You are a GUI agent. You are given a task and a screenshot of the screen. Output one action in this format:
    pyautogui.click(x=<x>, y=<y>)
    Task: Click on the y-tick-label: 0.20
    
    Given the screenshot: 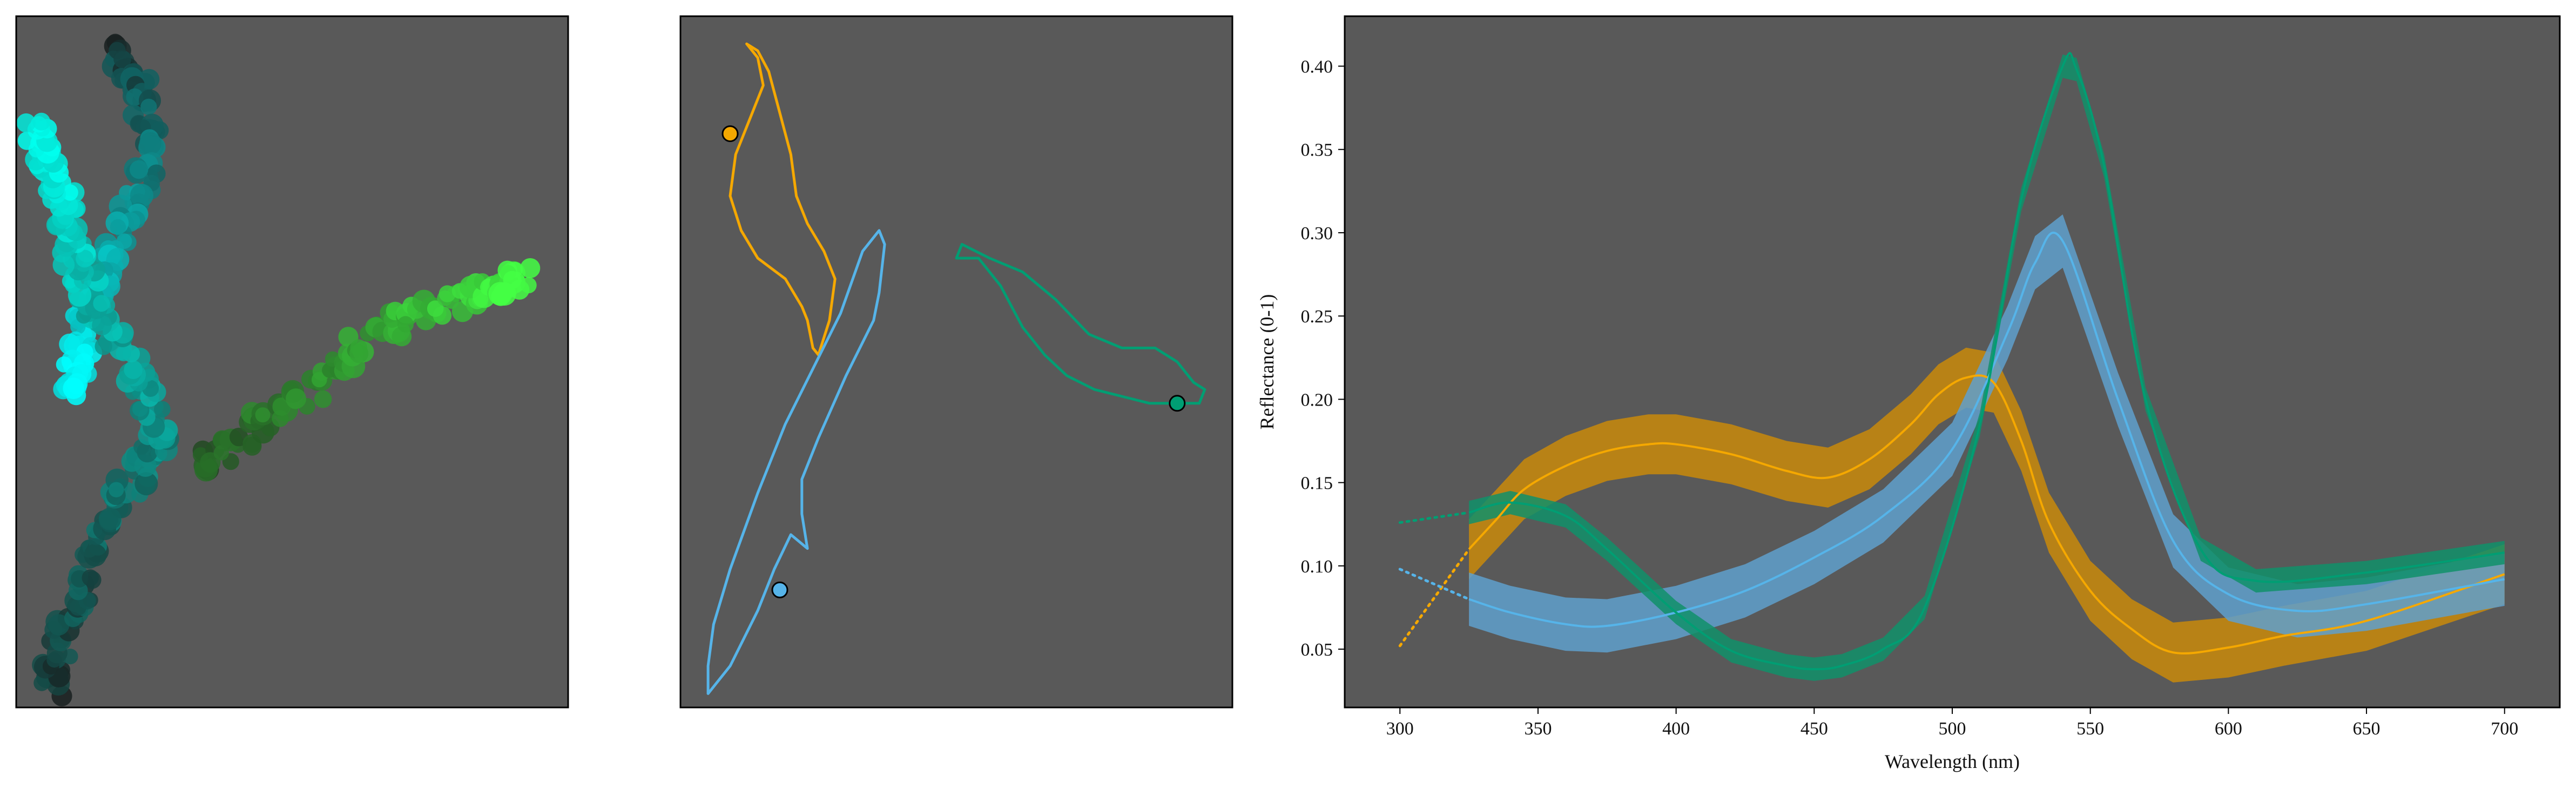 What is the action you would take?
    pyautogui.click(x=1317, y=400)
    